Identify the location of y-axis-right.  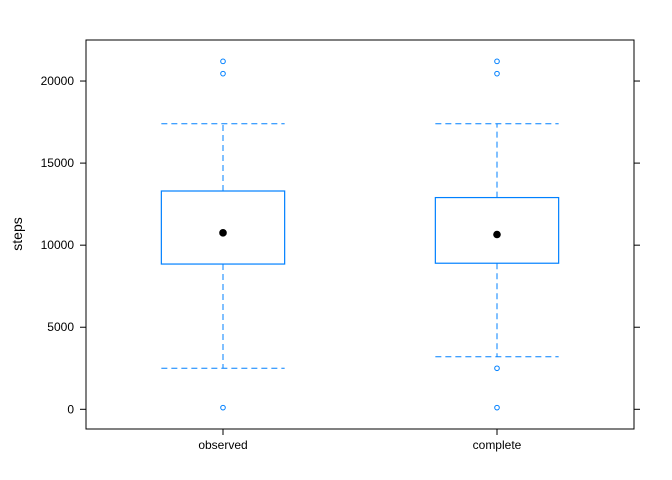
(637, 245).